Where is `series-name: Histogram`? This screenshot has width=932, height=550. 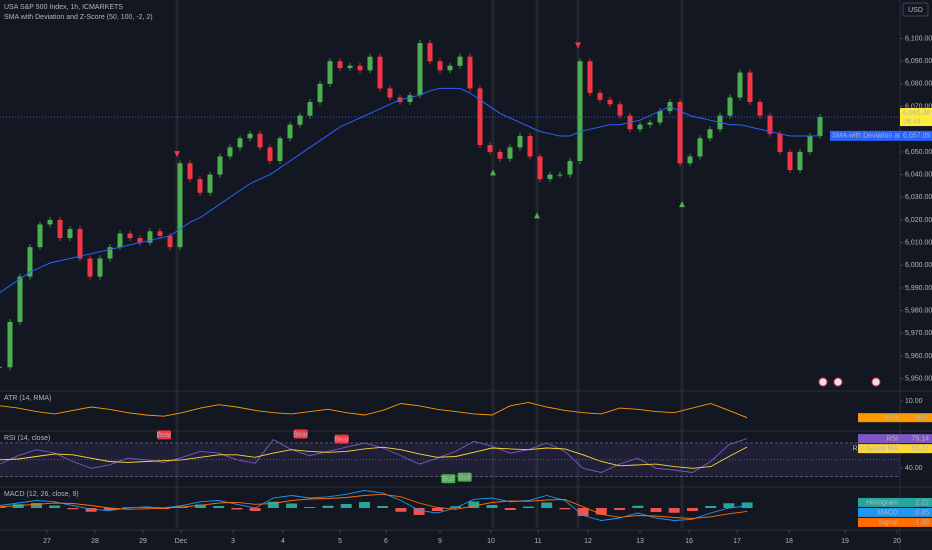 series-name: Histogram is located at coordinates (882, 502).